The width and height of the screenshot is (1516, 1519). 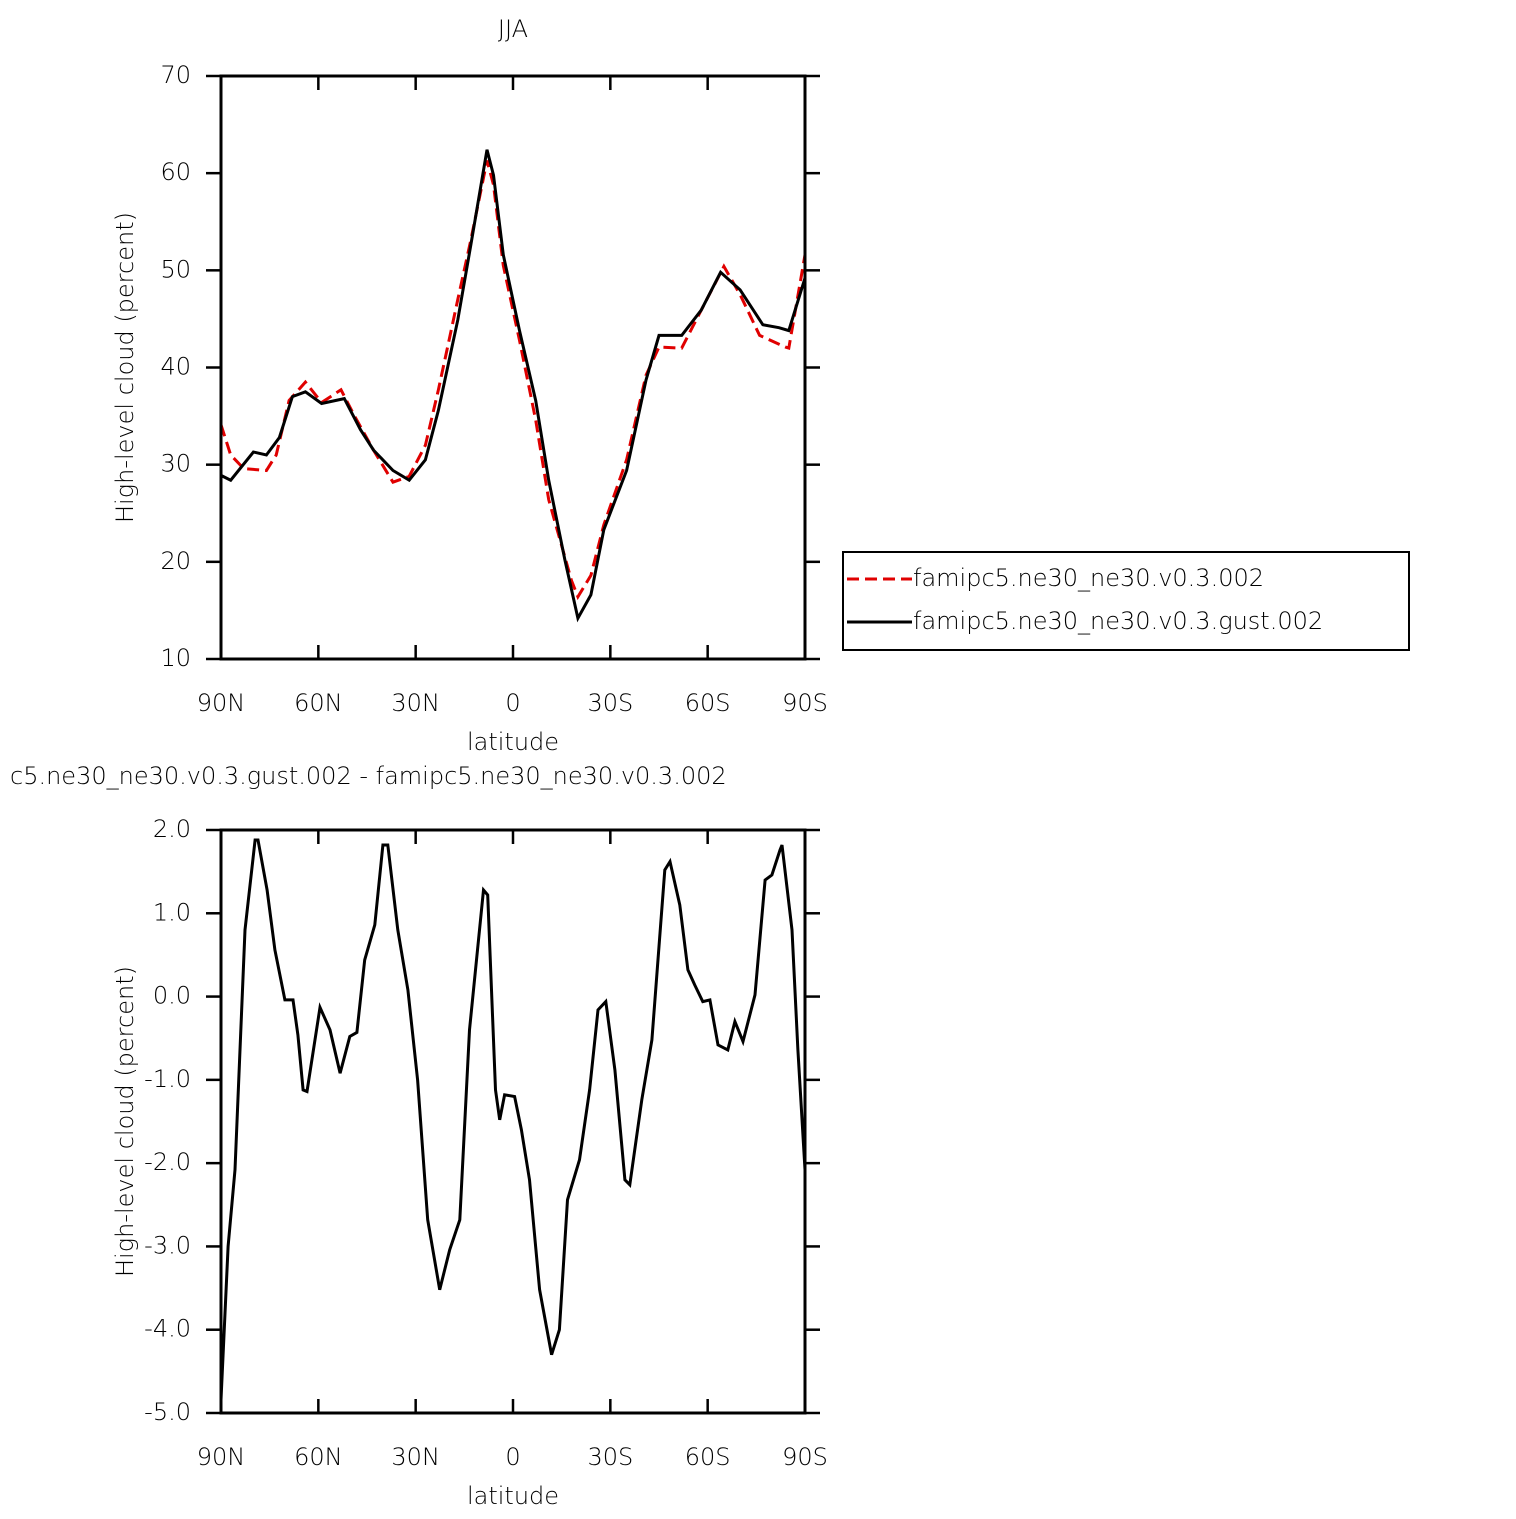 What do you see at coordinates (175, 75) in the screenshot?
I see `y-tick-label: 70` at bounding box center [175, 75].